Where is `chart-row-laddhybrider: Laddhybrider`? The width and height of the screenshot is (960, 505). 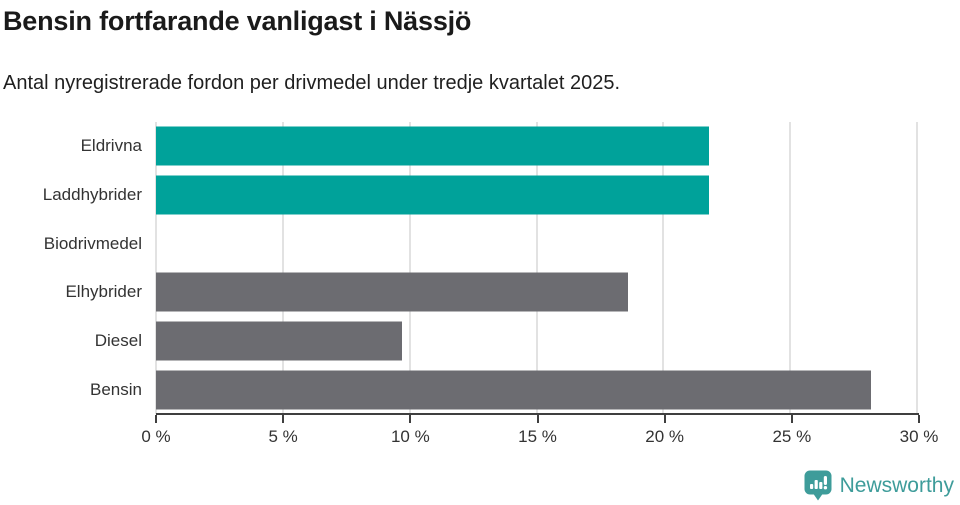
chart-row-laddhybrider: Laddhybrider is located at coordinates (480, 195).